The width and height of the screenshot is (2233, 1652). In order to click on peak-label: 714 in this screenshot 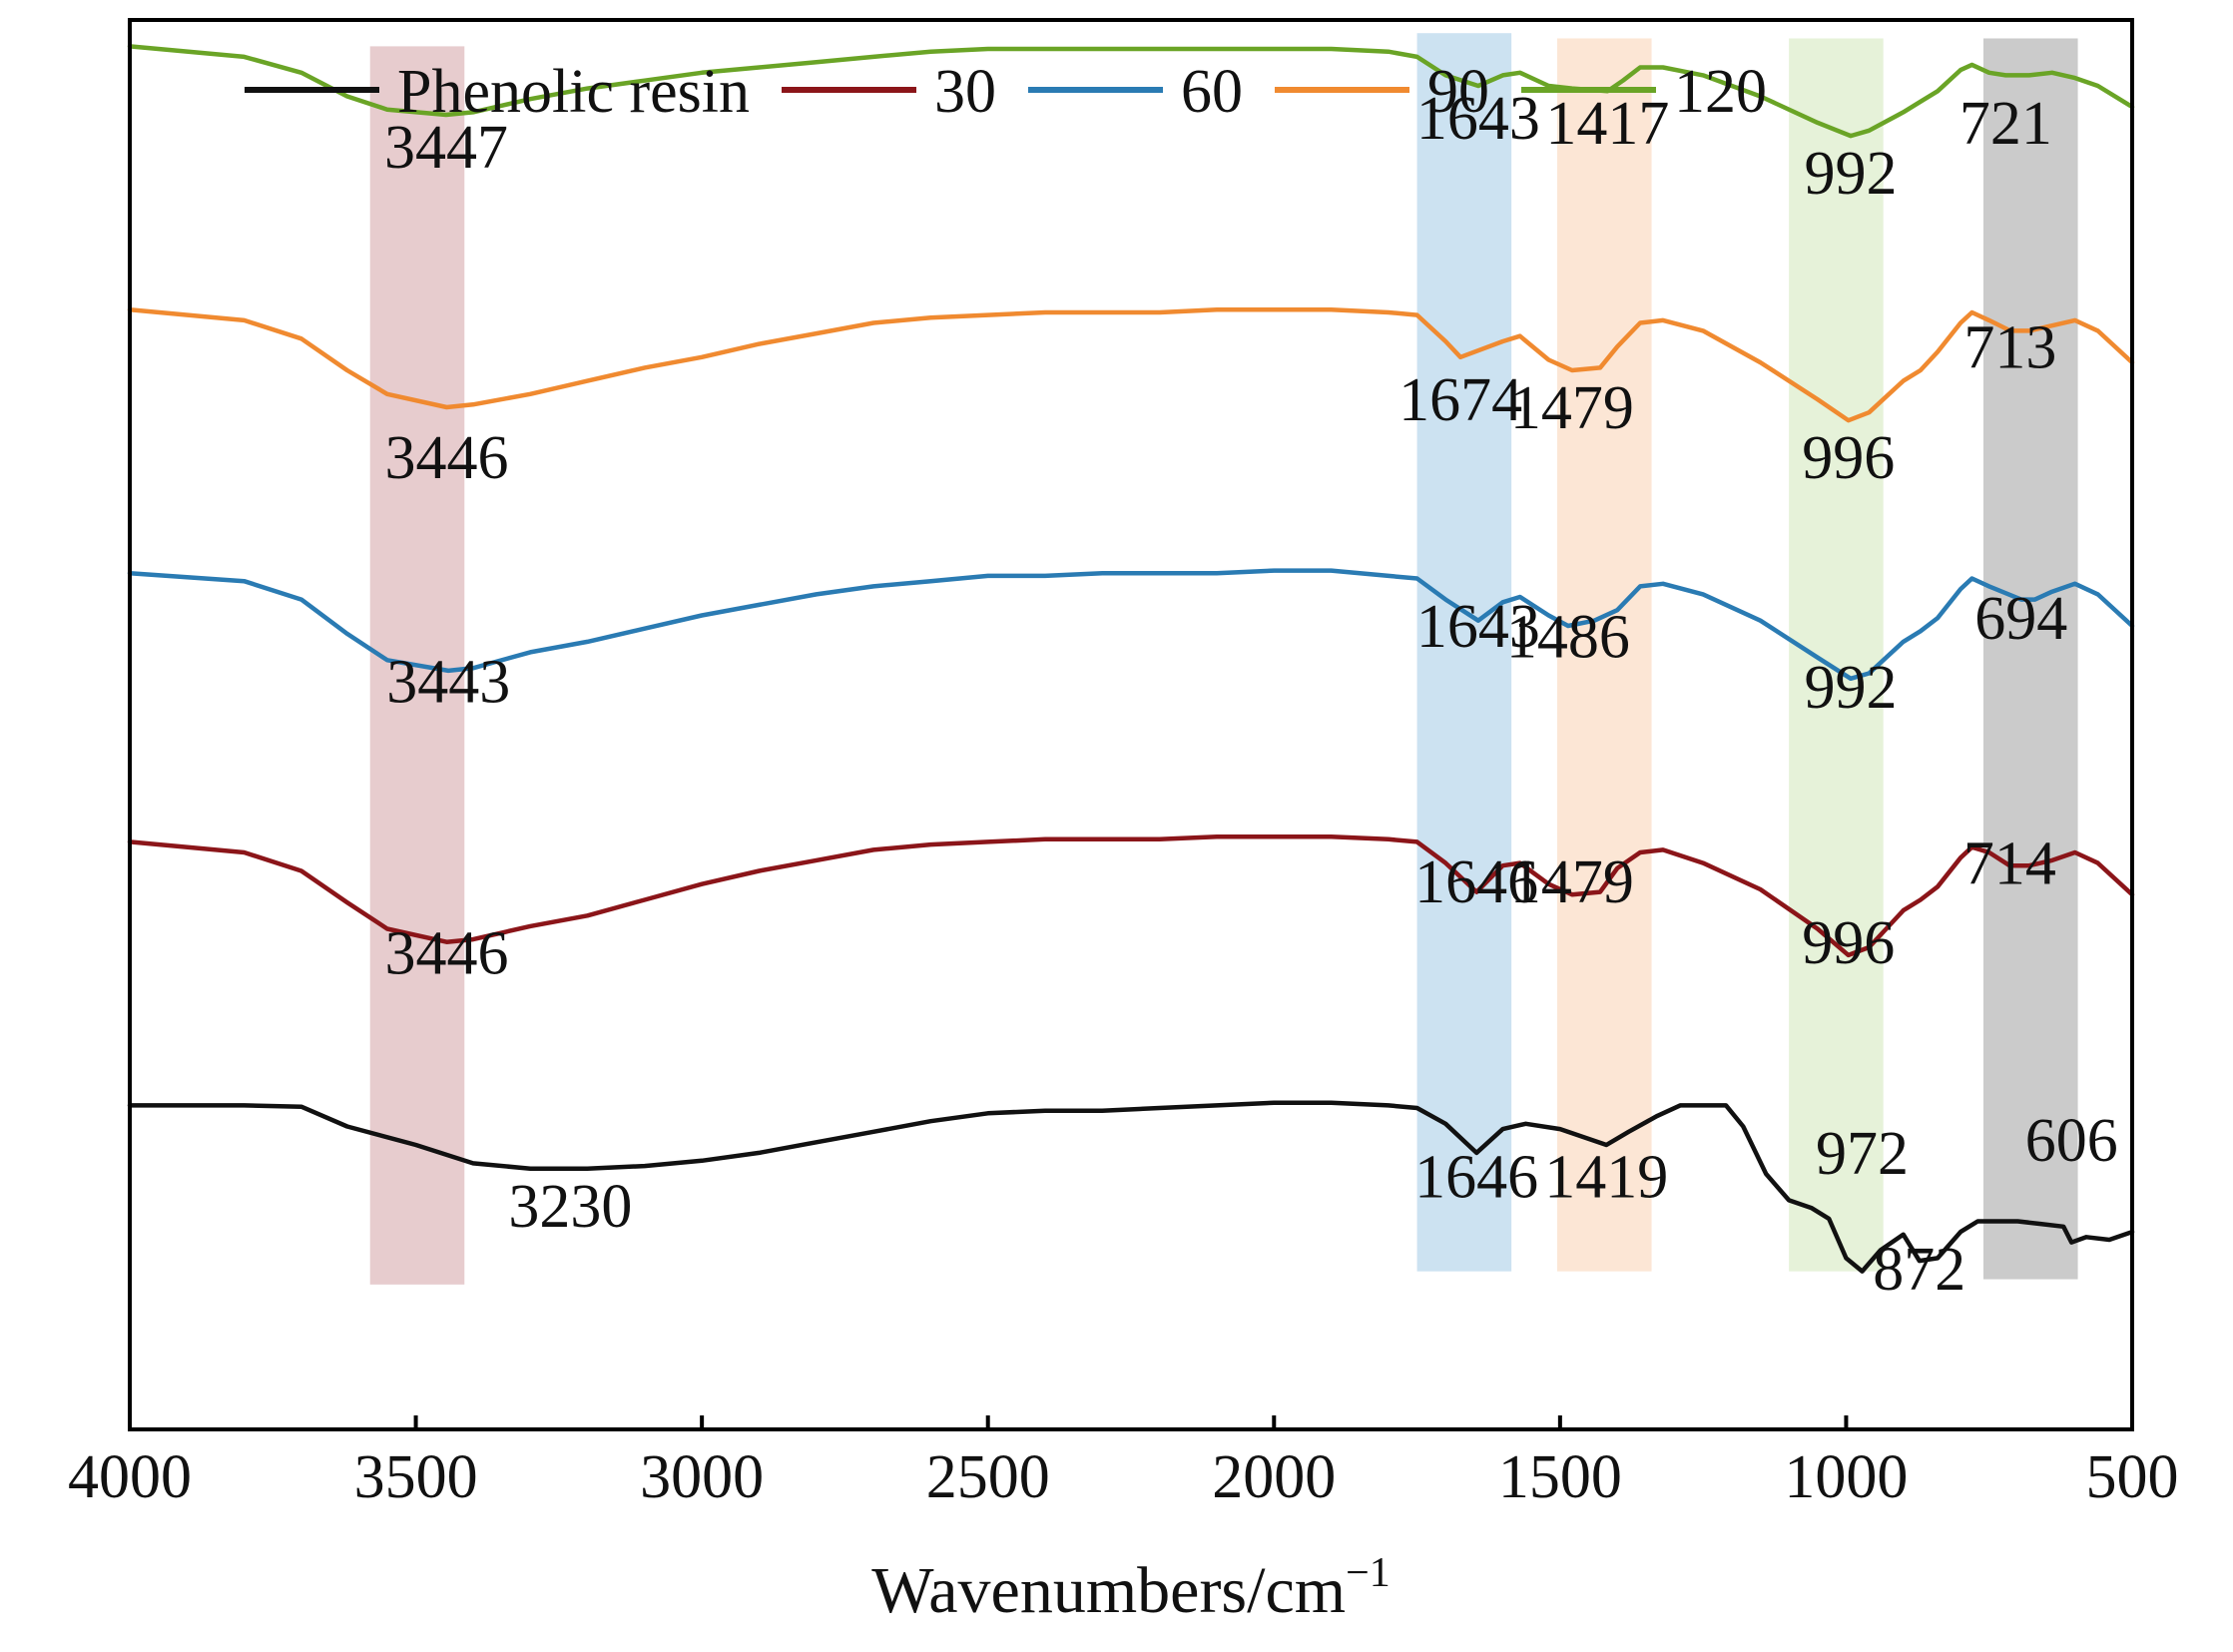, I will do `click(2009, 864)`.